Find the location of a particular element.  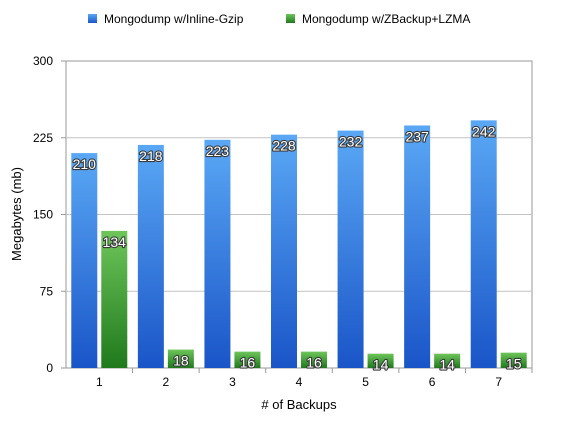

y-axis-ticks: 0 75 150 225 300 is located at coordinates (49, 214).